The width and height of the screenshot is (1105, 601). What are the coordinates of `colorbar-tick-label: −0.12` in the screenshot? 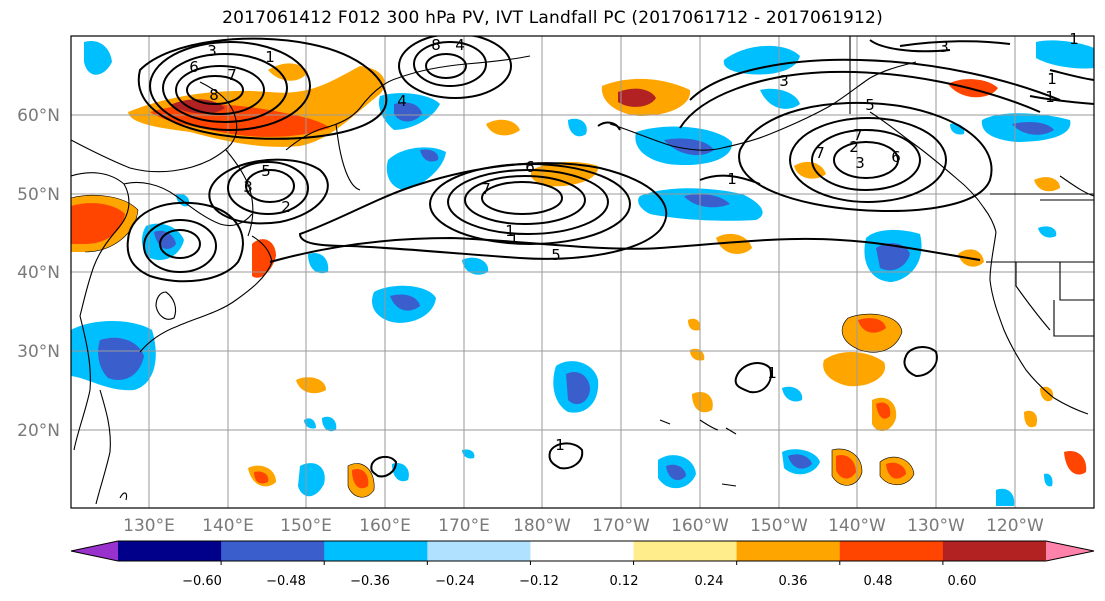 It's located at (539, 581).